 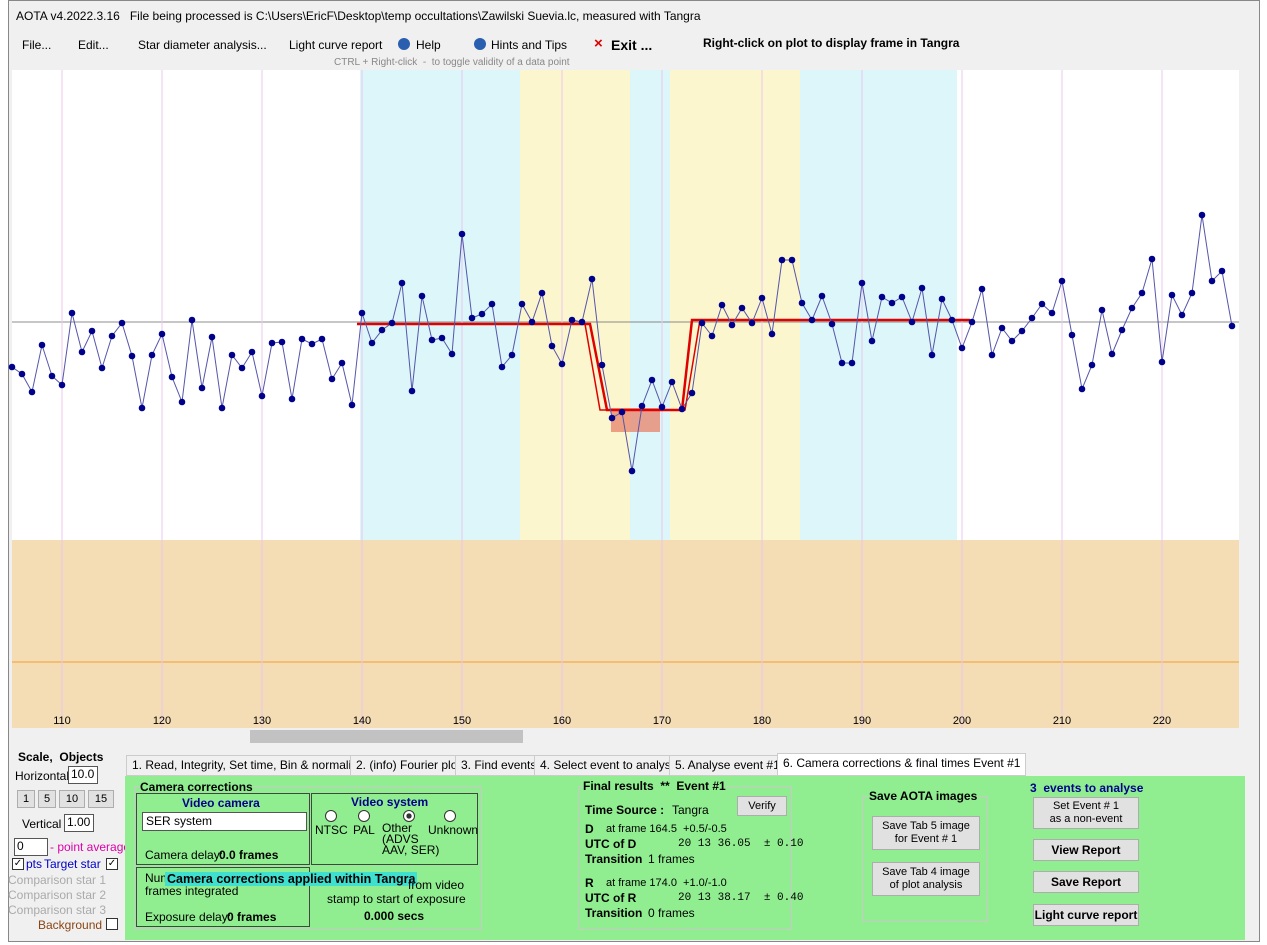 What do you see at coordinates (83, 775) in the screenshot?
I see `input: 10.0` at bounding box center [83, 775].